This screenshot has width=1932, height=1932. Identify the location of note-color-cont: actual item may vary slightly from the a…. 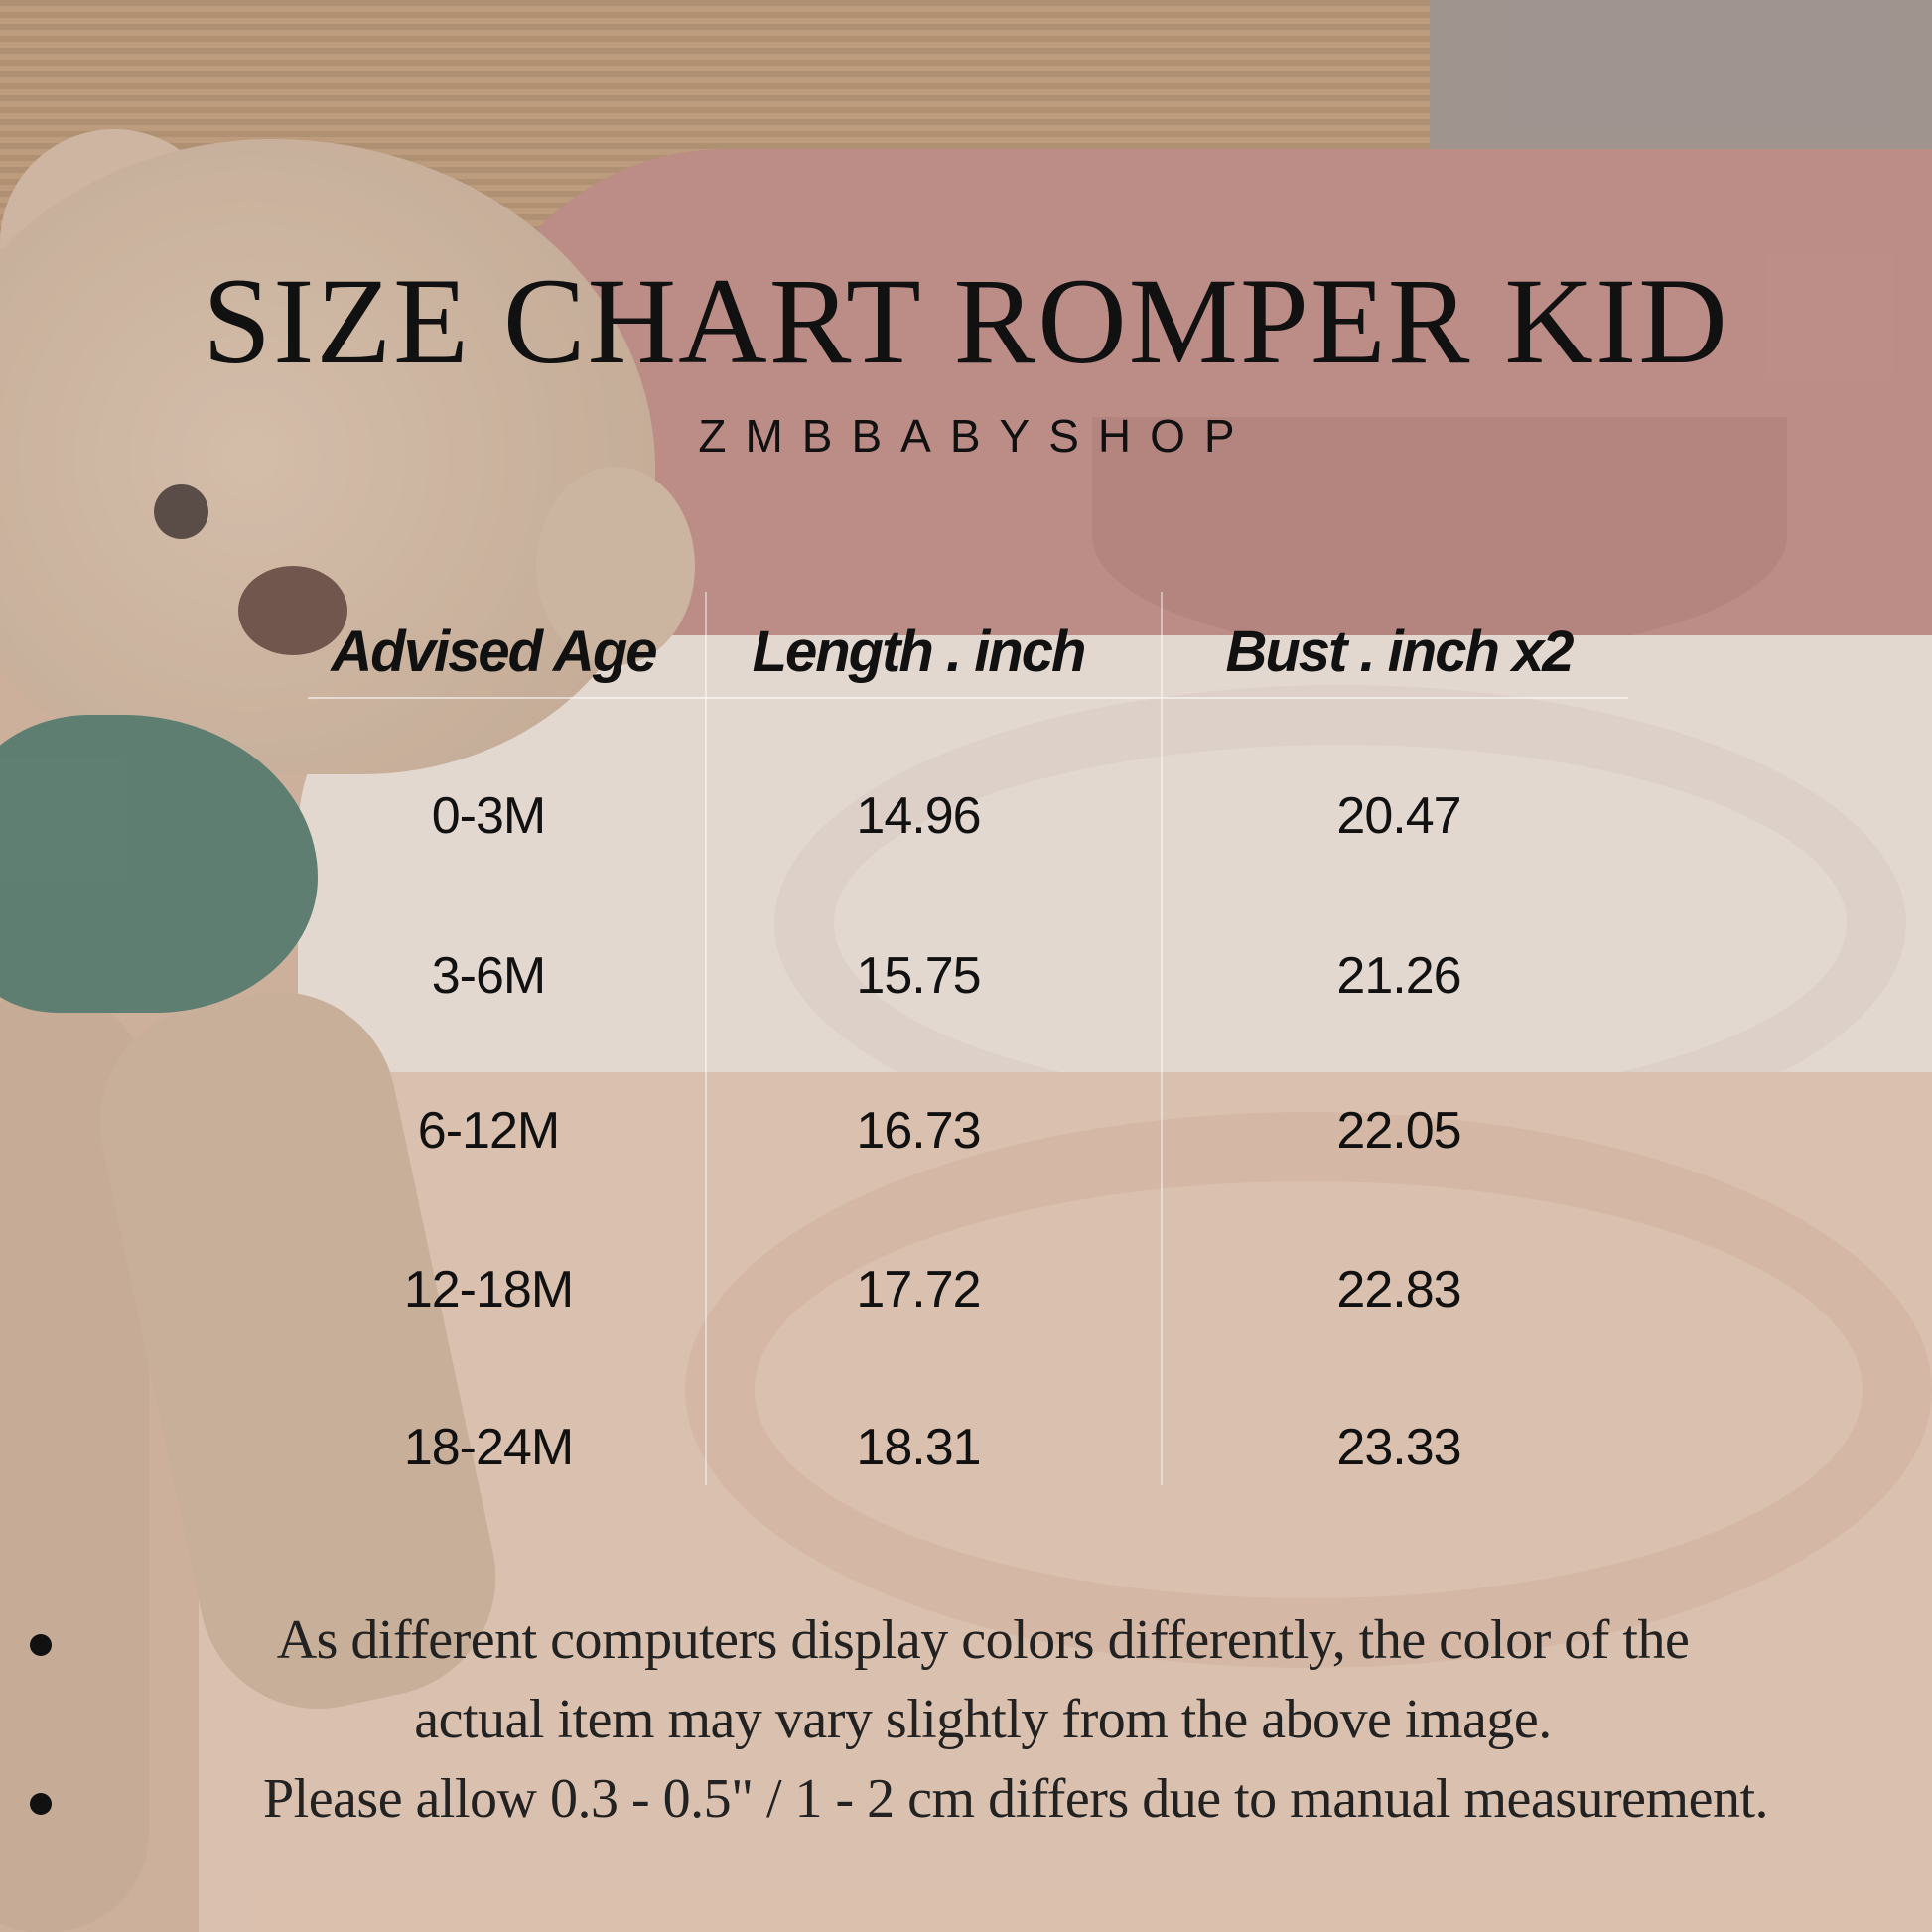
(983, 1719).